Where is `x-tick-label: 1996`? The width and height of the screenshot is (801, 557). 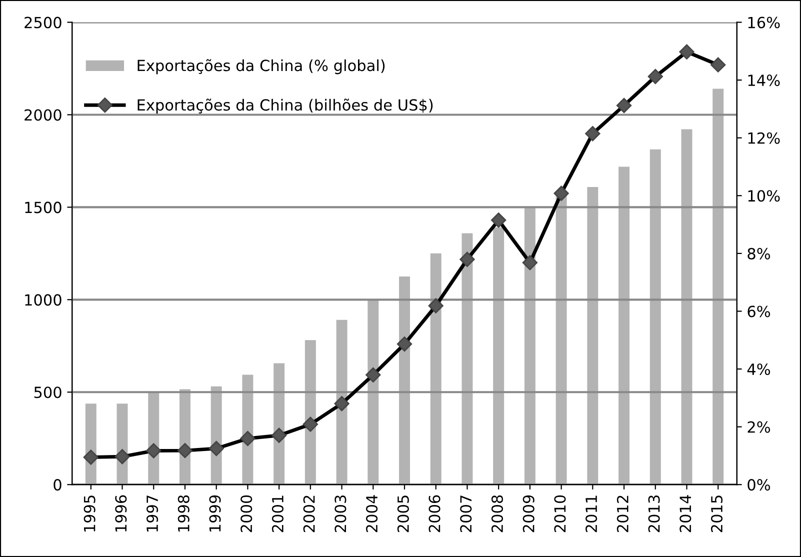 x-tick-label: 1996 is located at coordinates (121, 513).